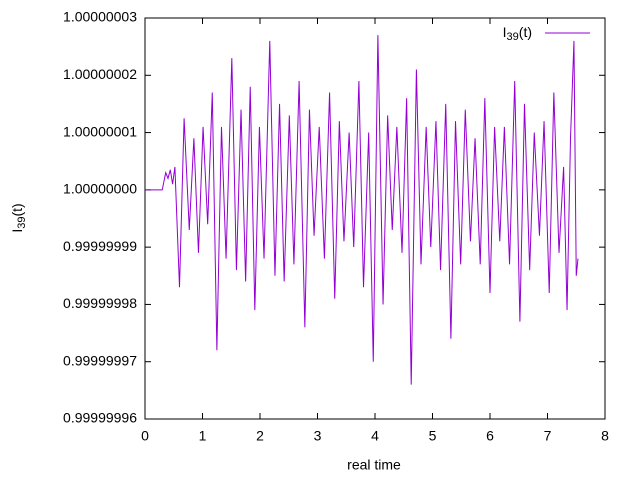  Describe the element at coordinates (260, 436) in the screenshot. I see `x-tick-label: 2` at that location.